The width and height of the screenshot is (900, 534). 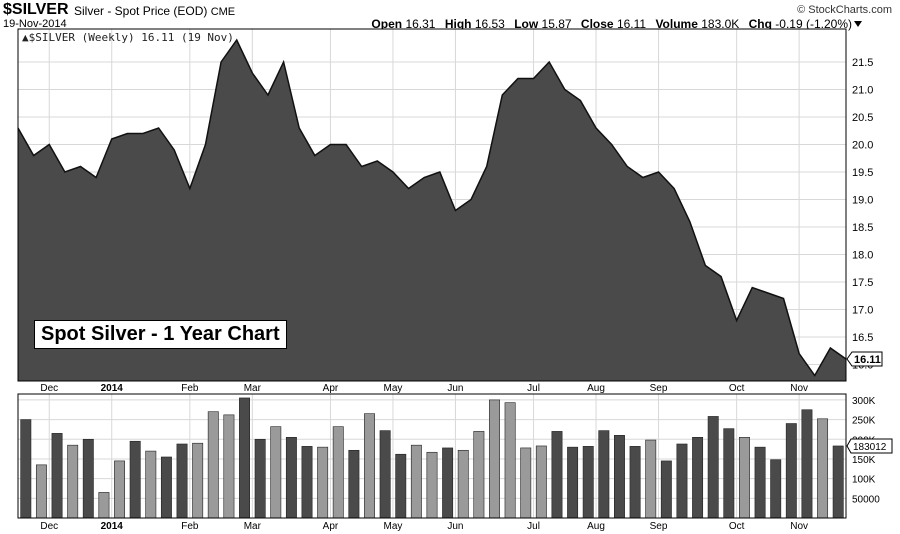 I want to click on price-last-value-tag, so click(x=864, y=359).